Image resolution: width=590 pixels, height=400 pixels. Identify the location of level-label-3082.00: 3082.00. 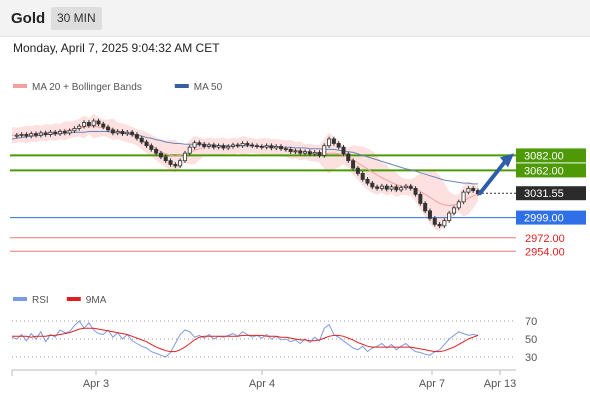
(544, 156).